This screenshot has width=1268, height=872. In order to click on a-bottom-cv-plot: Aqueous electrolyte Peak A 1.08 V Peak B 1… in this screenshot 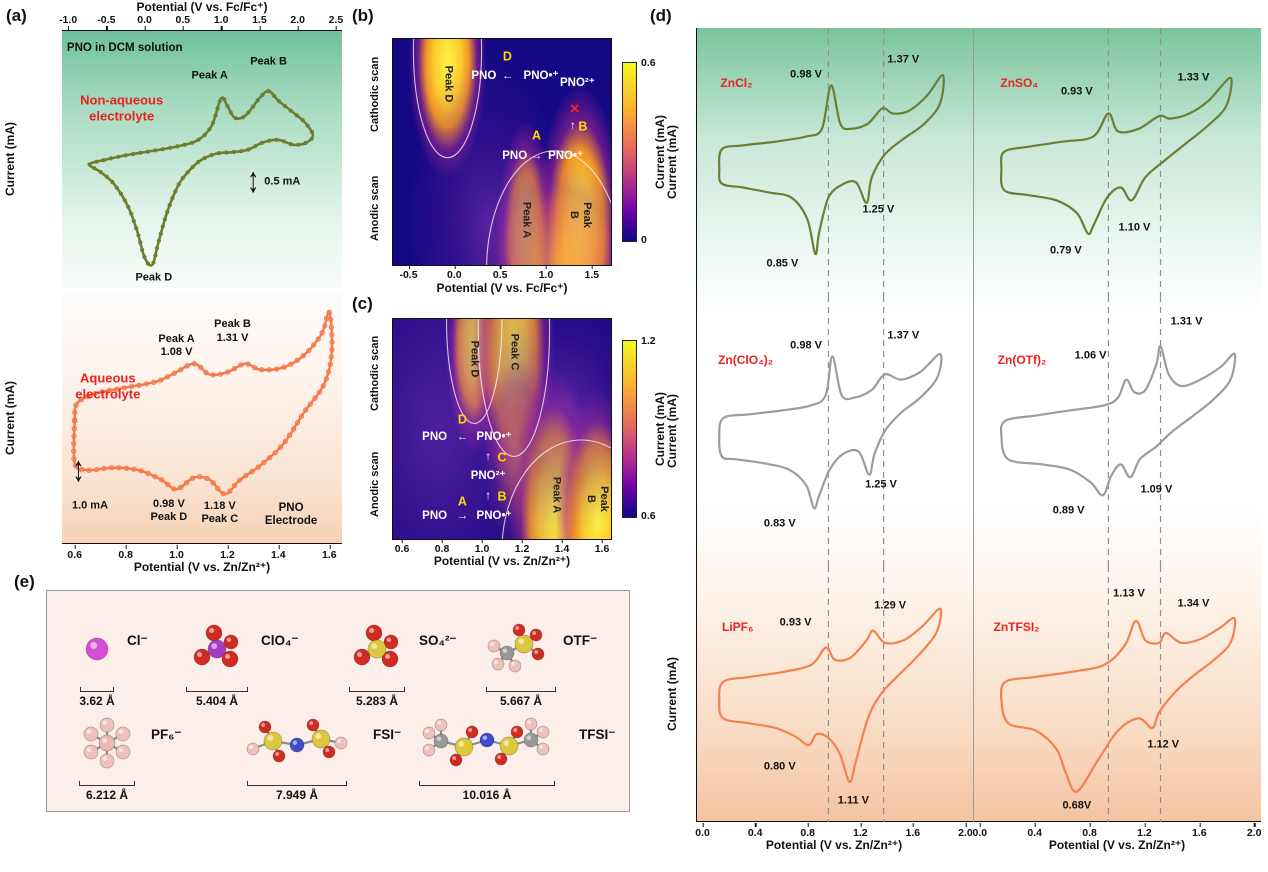, I will do `click(202, 418)`.